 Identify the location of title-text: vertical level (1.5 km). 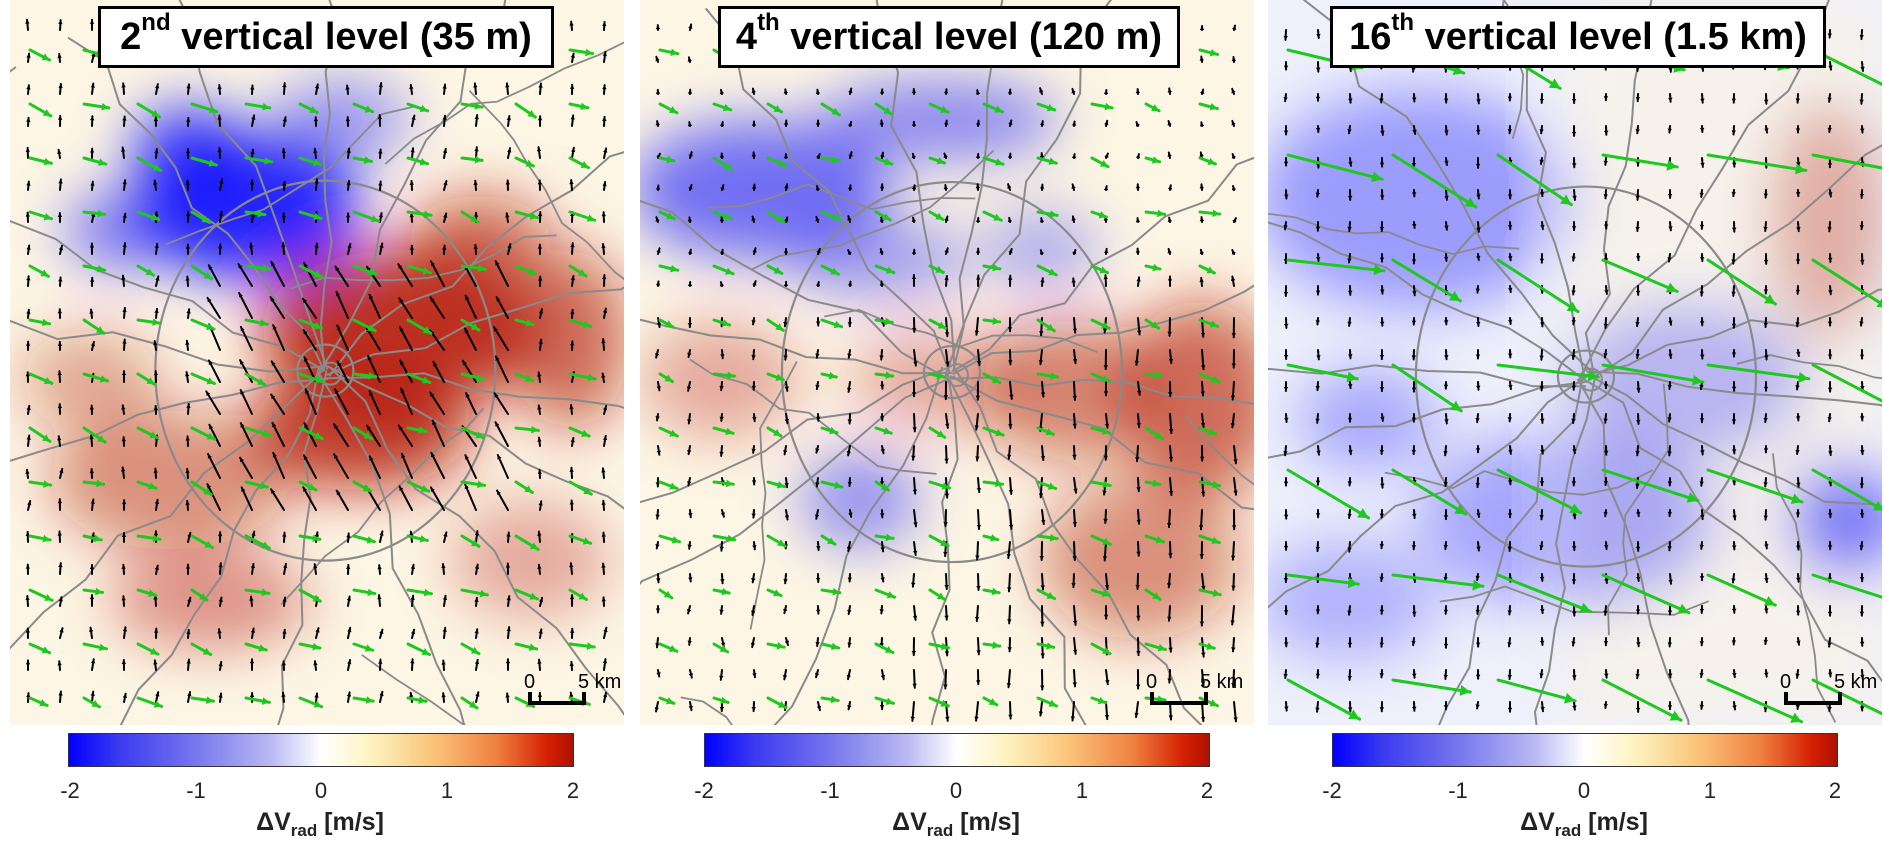
(1610, 36).